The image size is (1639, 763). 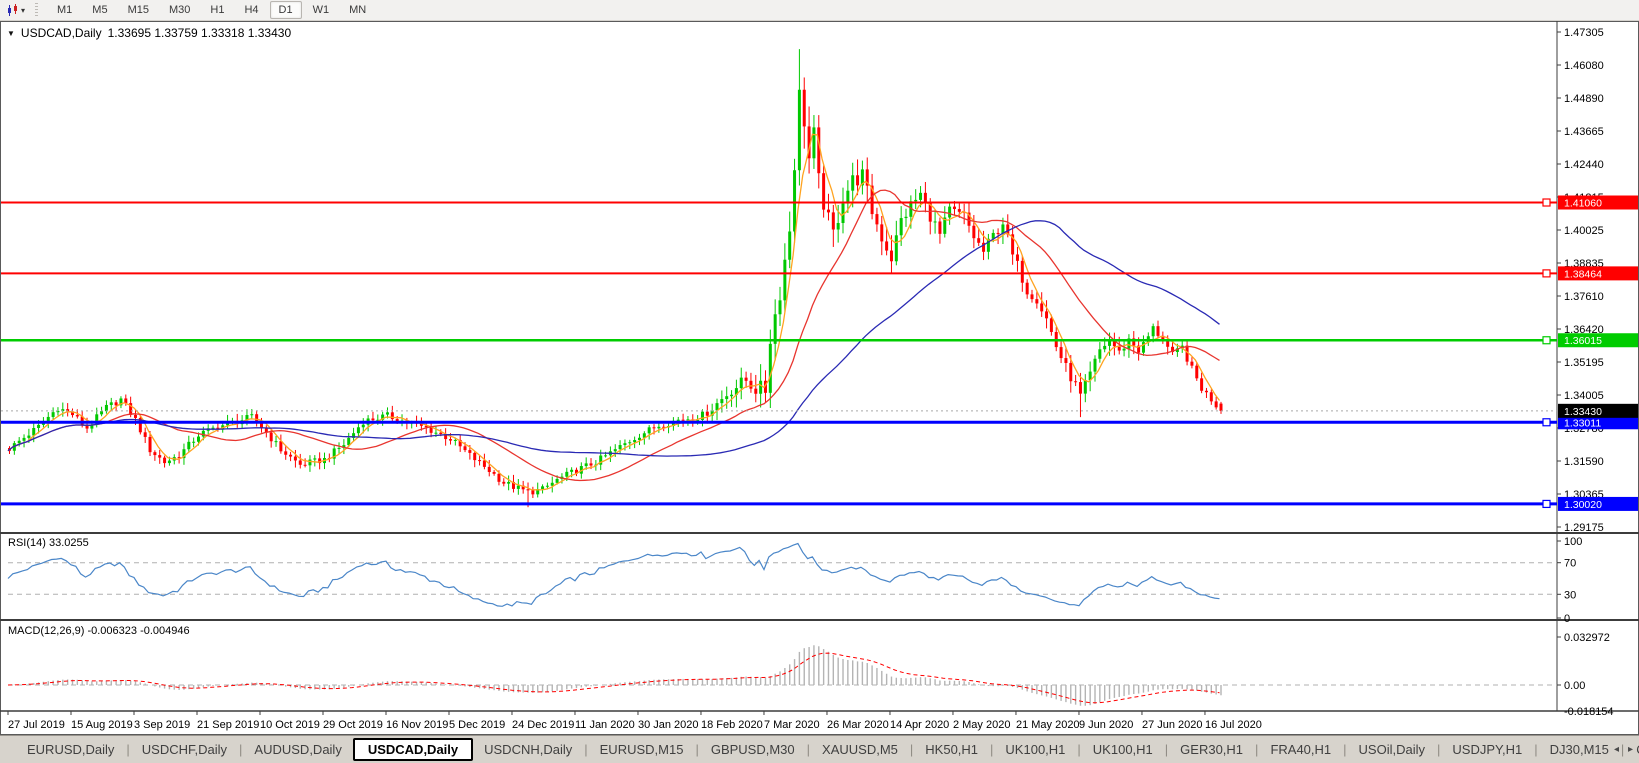 What do you see at coordinates (65, 10) in the screenshot?
I see `timeframe-button-m1: M1` at bounding box center [65, 10].